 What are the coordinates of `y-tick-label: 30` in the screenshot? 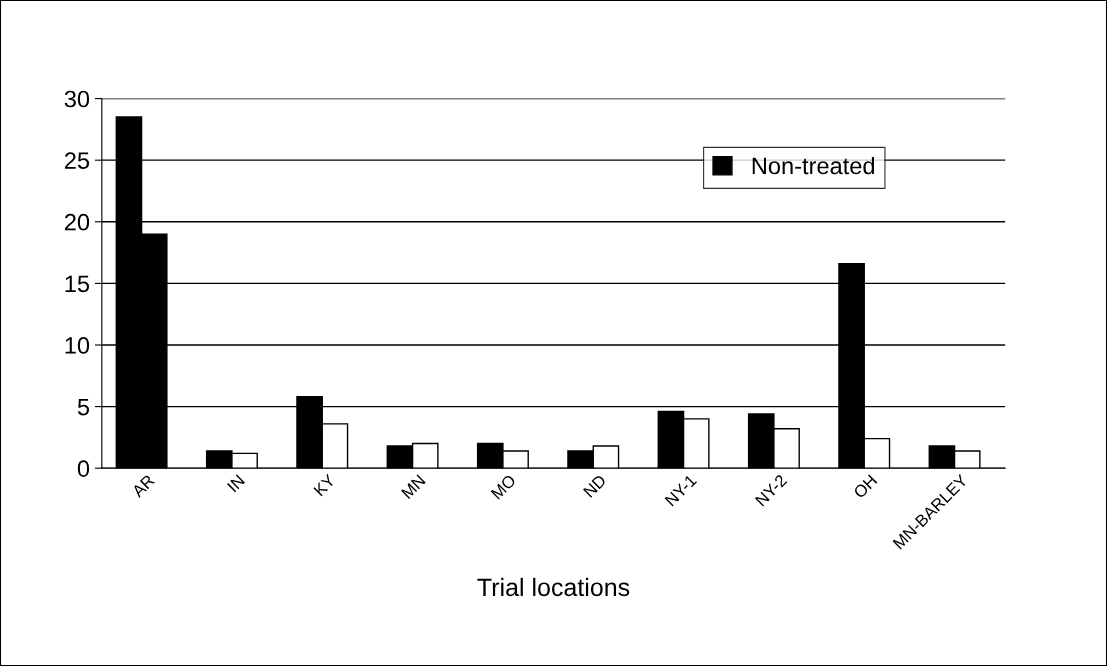 It's located at (77, 99).